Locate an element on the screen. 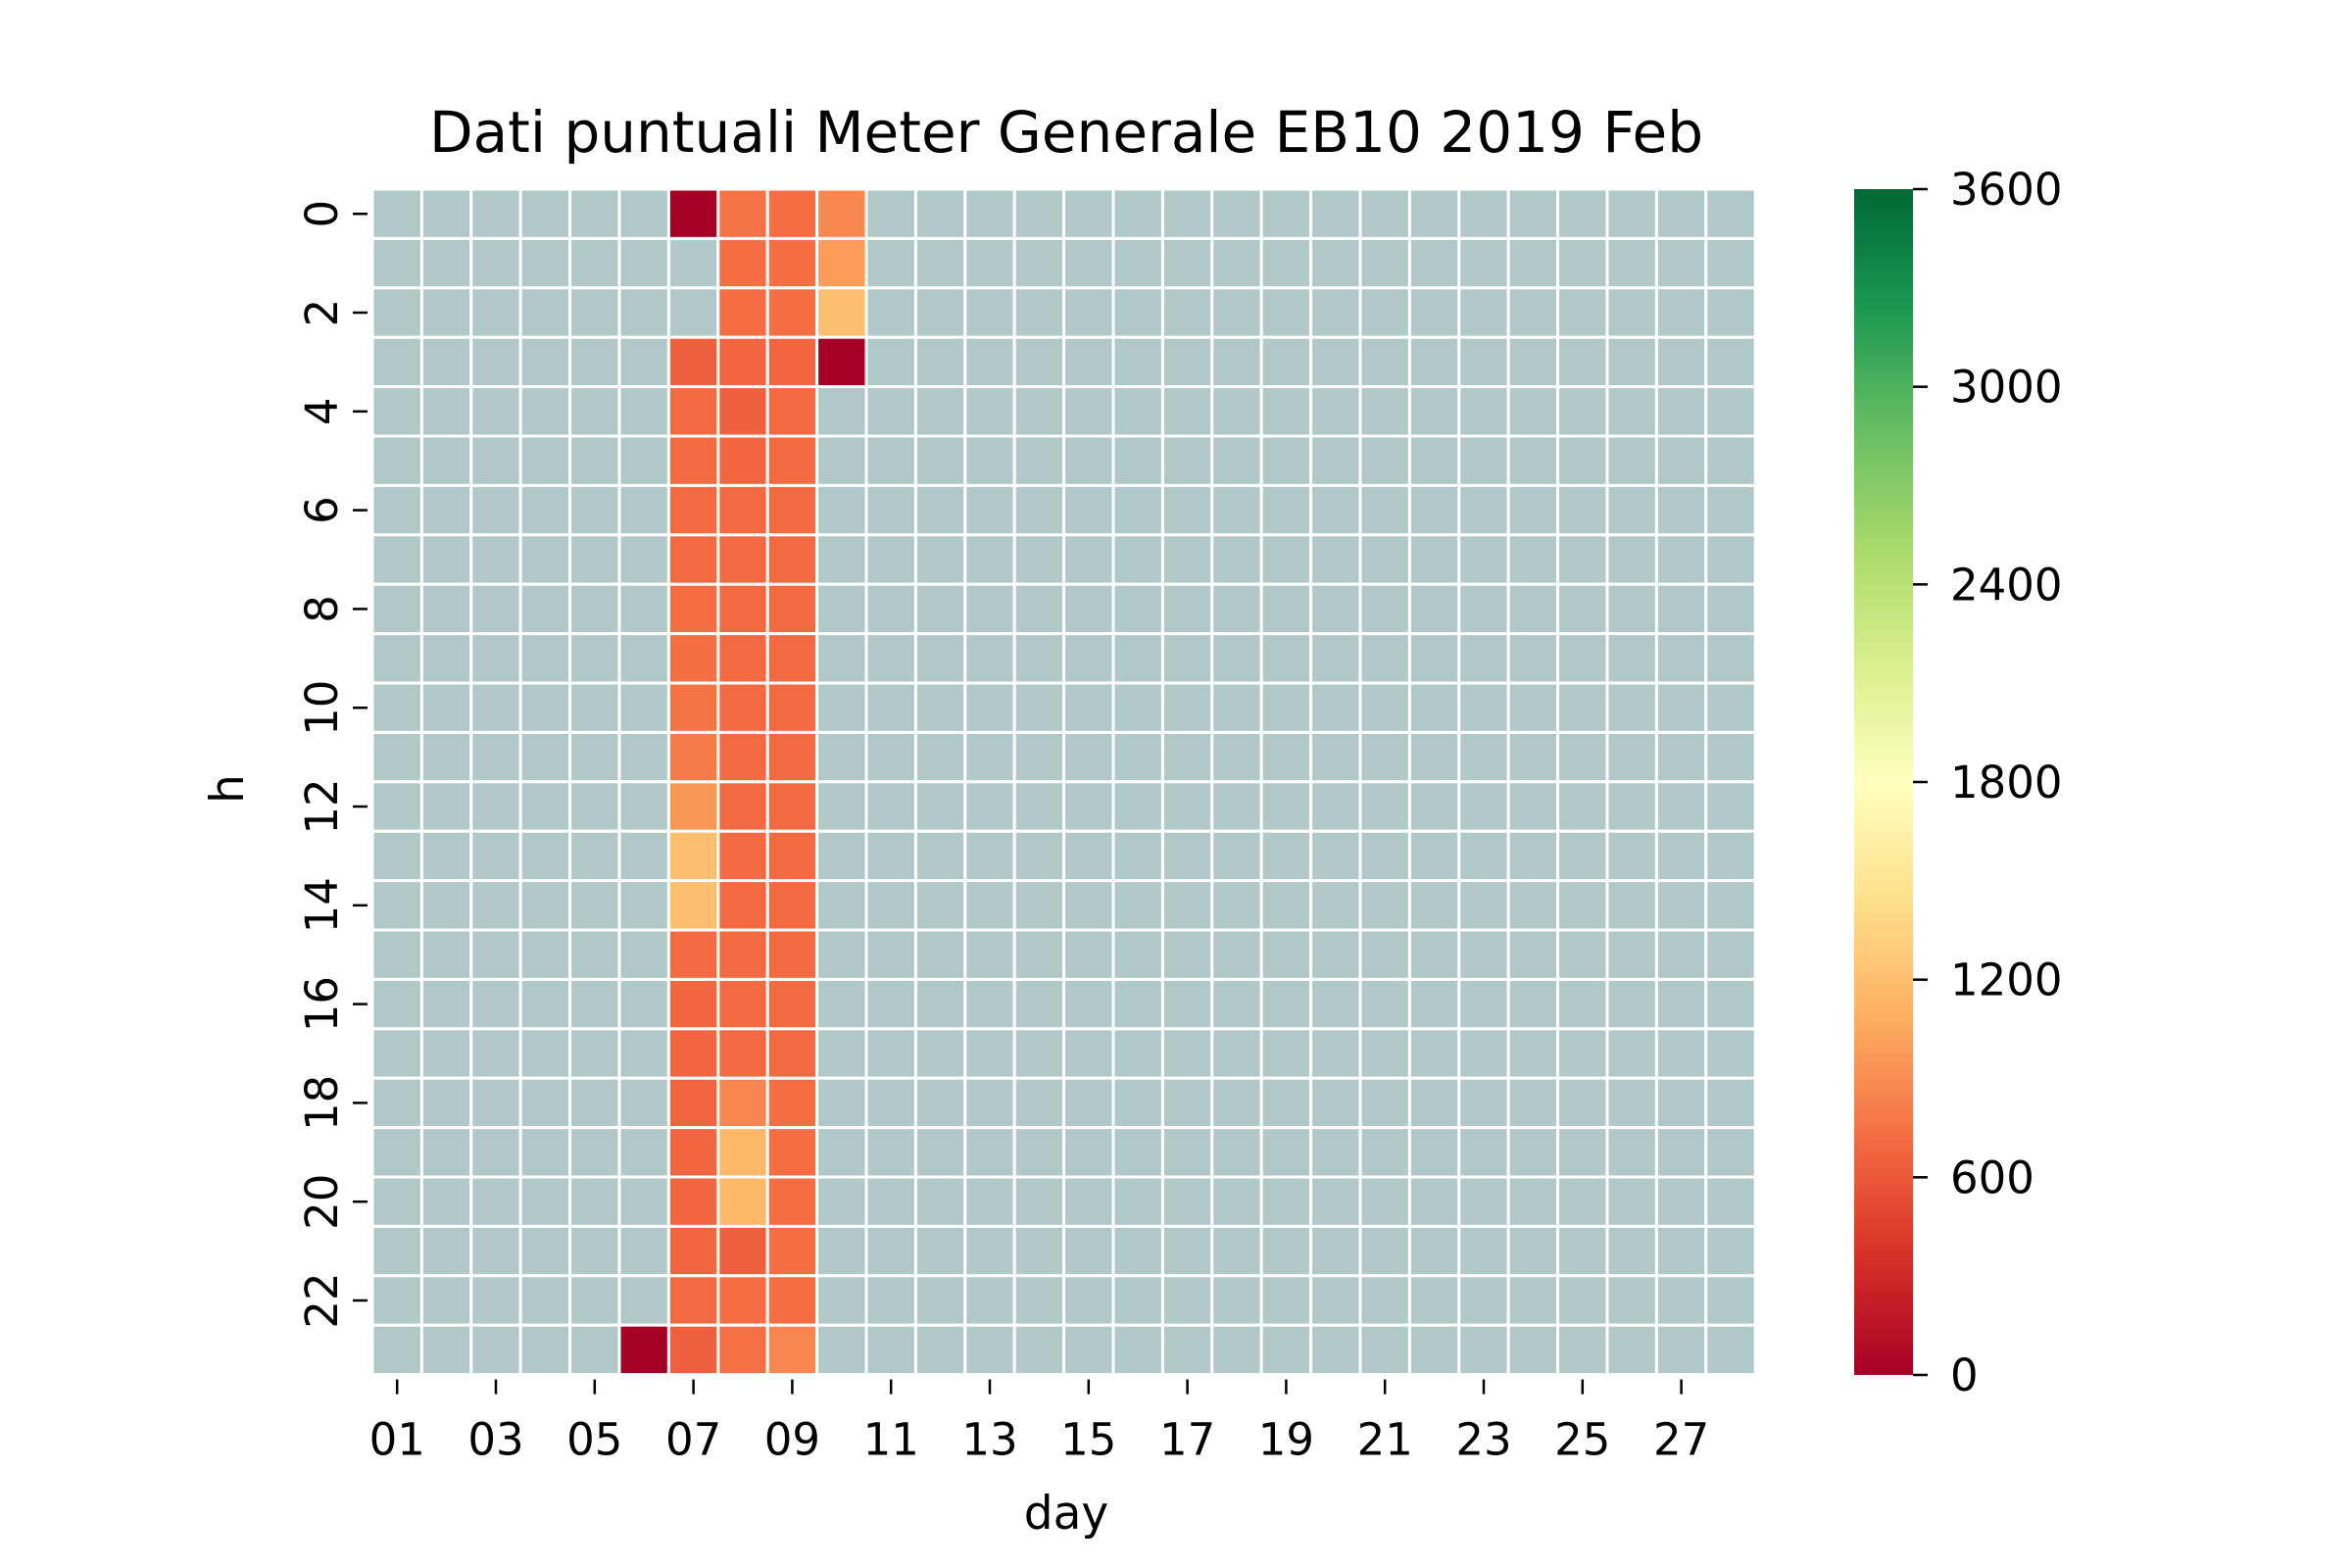 This screenshot has width=2352, height=1568. y-tick-label: 10 is located at coordinates (322, 708).